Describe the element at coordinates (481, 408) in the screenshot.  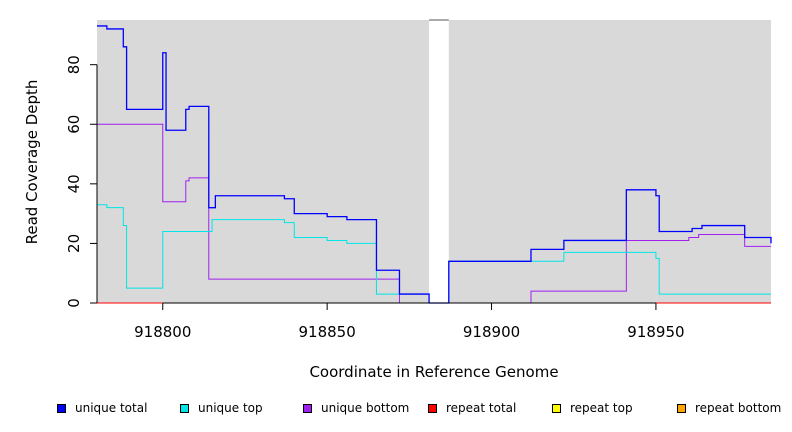
I see `legend-label: repeat total` at that location.